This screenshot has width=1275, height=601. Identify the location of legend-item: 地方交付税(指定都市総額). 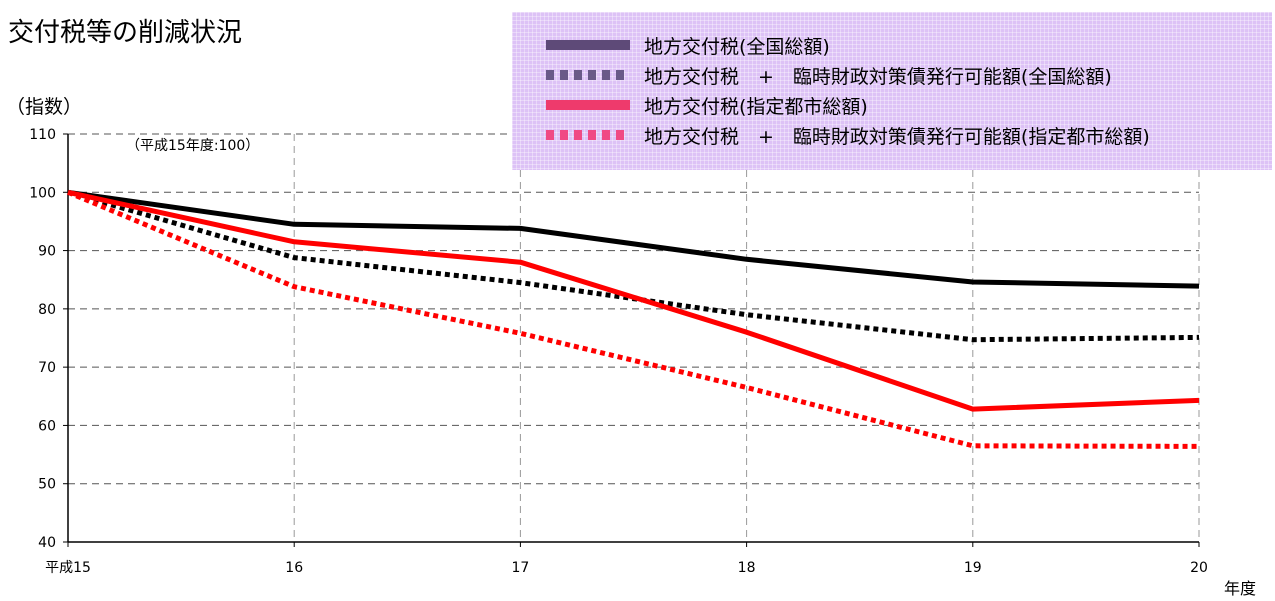
(707, 105).